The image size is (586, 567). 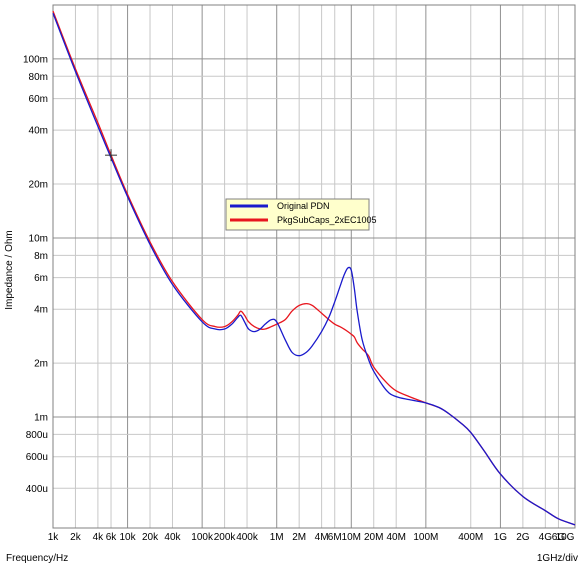 I want to click on y-tick-label: 100m, so click(x=35, y=59).